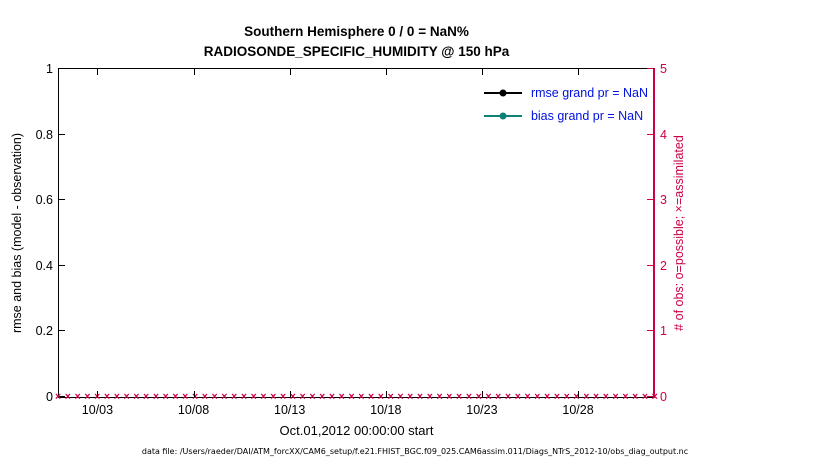 The image size is (830, 470). I want to click on x-tick-label: 10/28, so click(578, 410).